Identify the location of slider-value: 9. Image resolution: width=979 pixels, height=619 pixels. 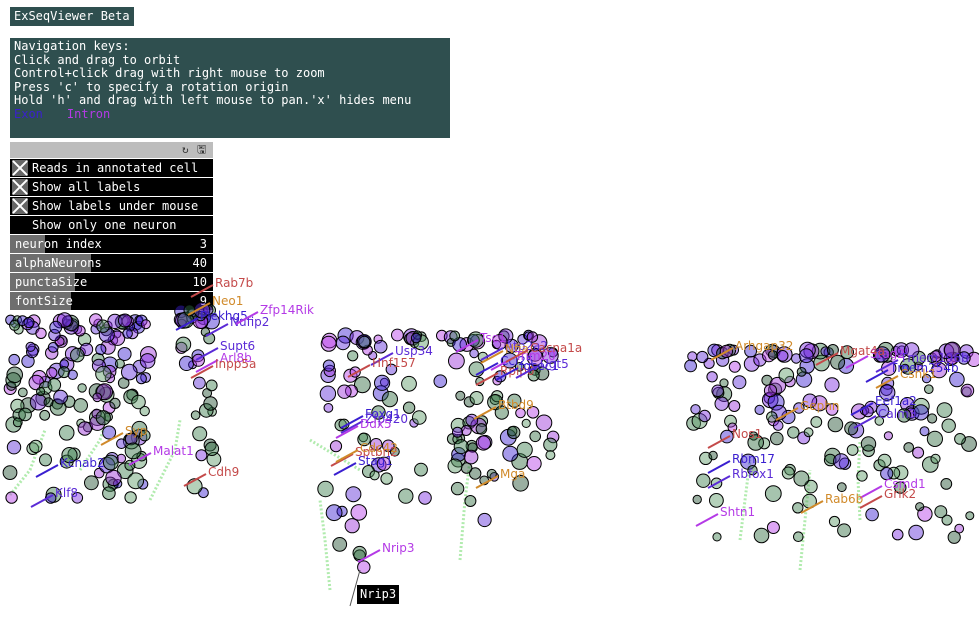
(203, 301).